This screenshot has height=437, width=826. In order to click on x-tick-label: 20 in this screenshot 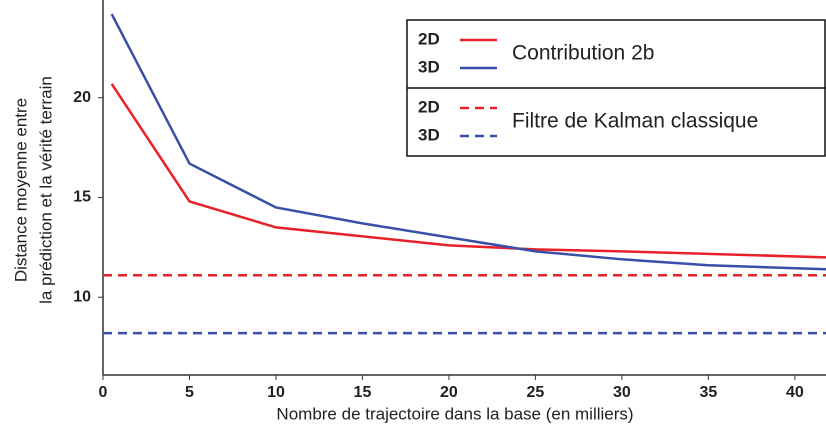, I will do `click(449, 392)`.